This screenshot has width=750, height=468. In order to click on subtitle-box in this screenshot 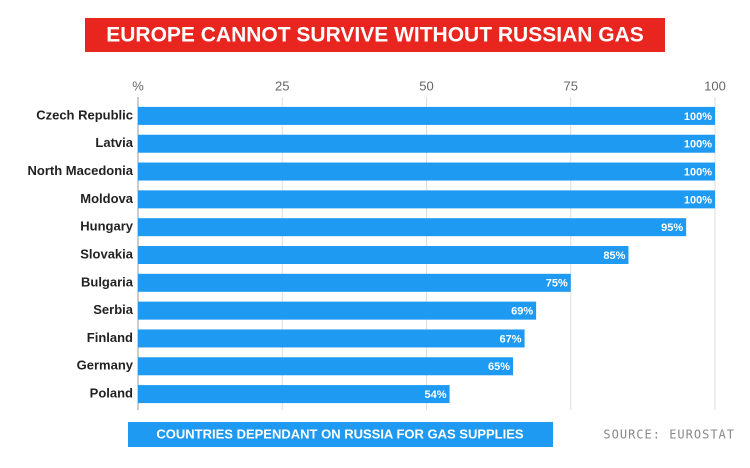, I will do `click(340, 434)`.